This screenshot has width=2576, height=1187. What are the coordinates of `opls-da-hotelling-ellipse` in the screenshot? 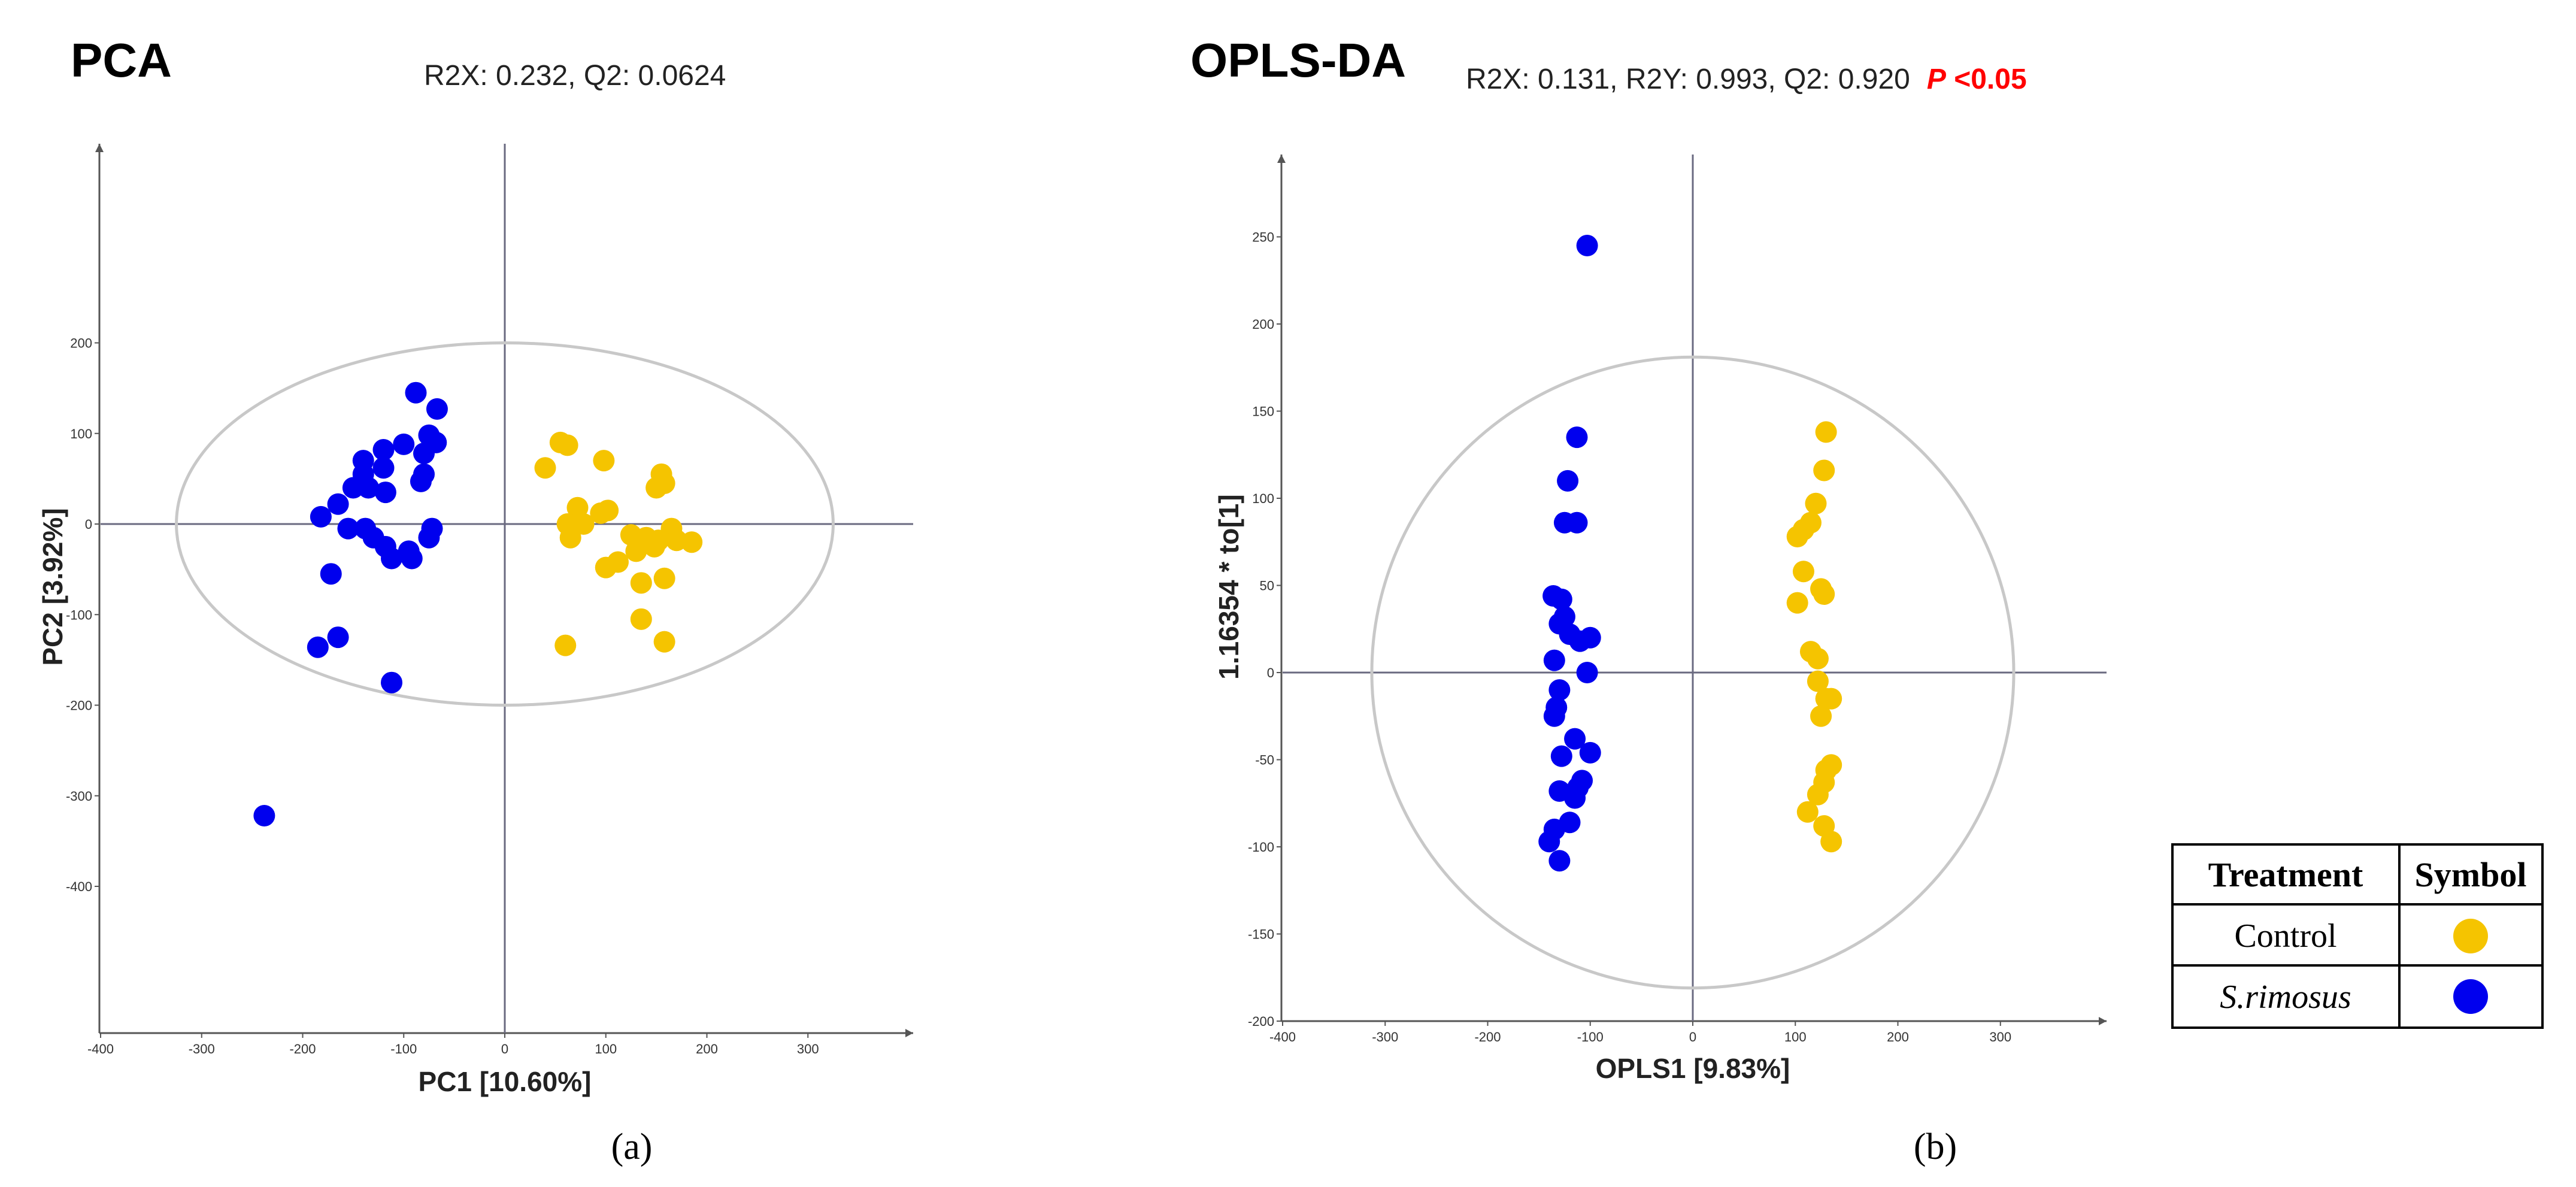 It's located at (1693, 672).